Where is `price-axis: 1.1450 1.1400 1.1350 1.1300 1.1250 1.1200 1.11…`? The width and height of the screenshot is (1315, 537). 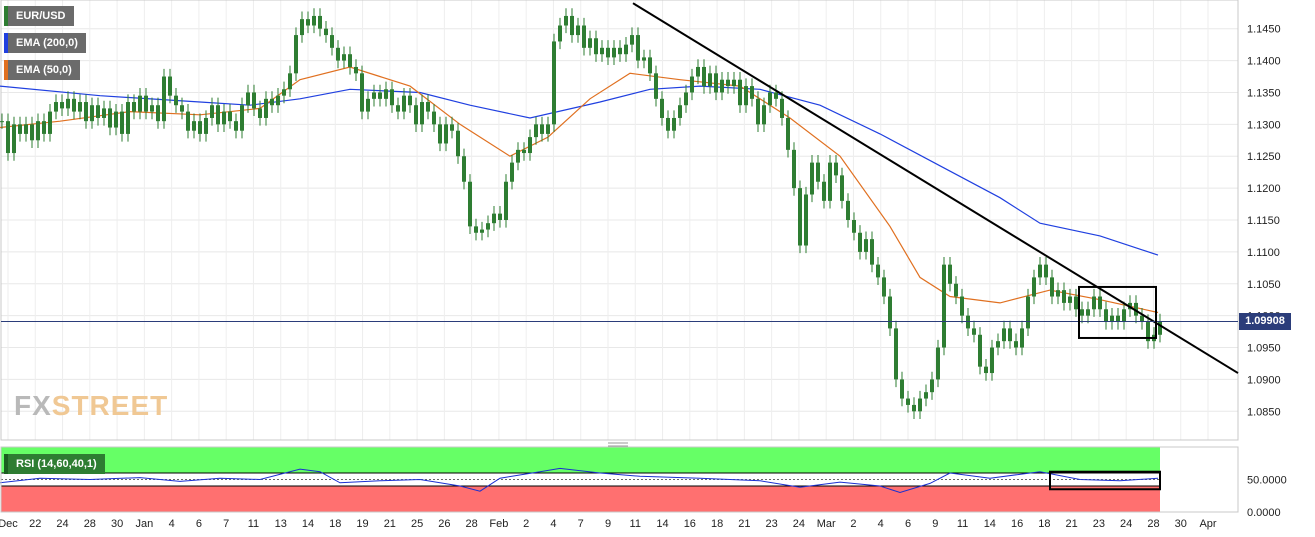 price-axis: 1.1450 1.1400 1.1350 1.1300 1.1250 1.1200 1.11… is located at coordinates (1264, 221).